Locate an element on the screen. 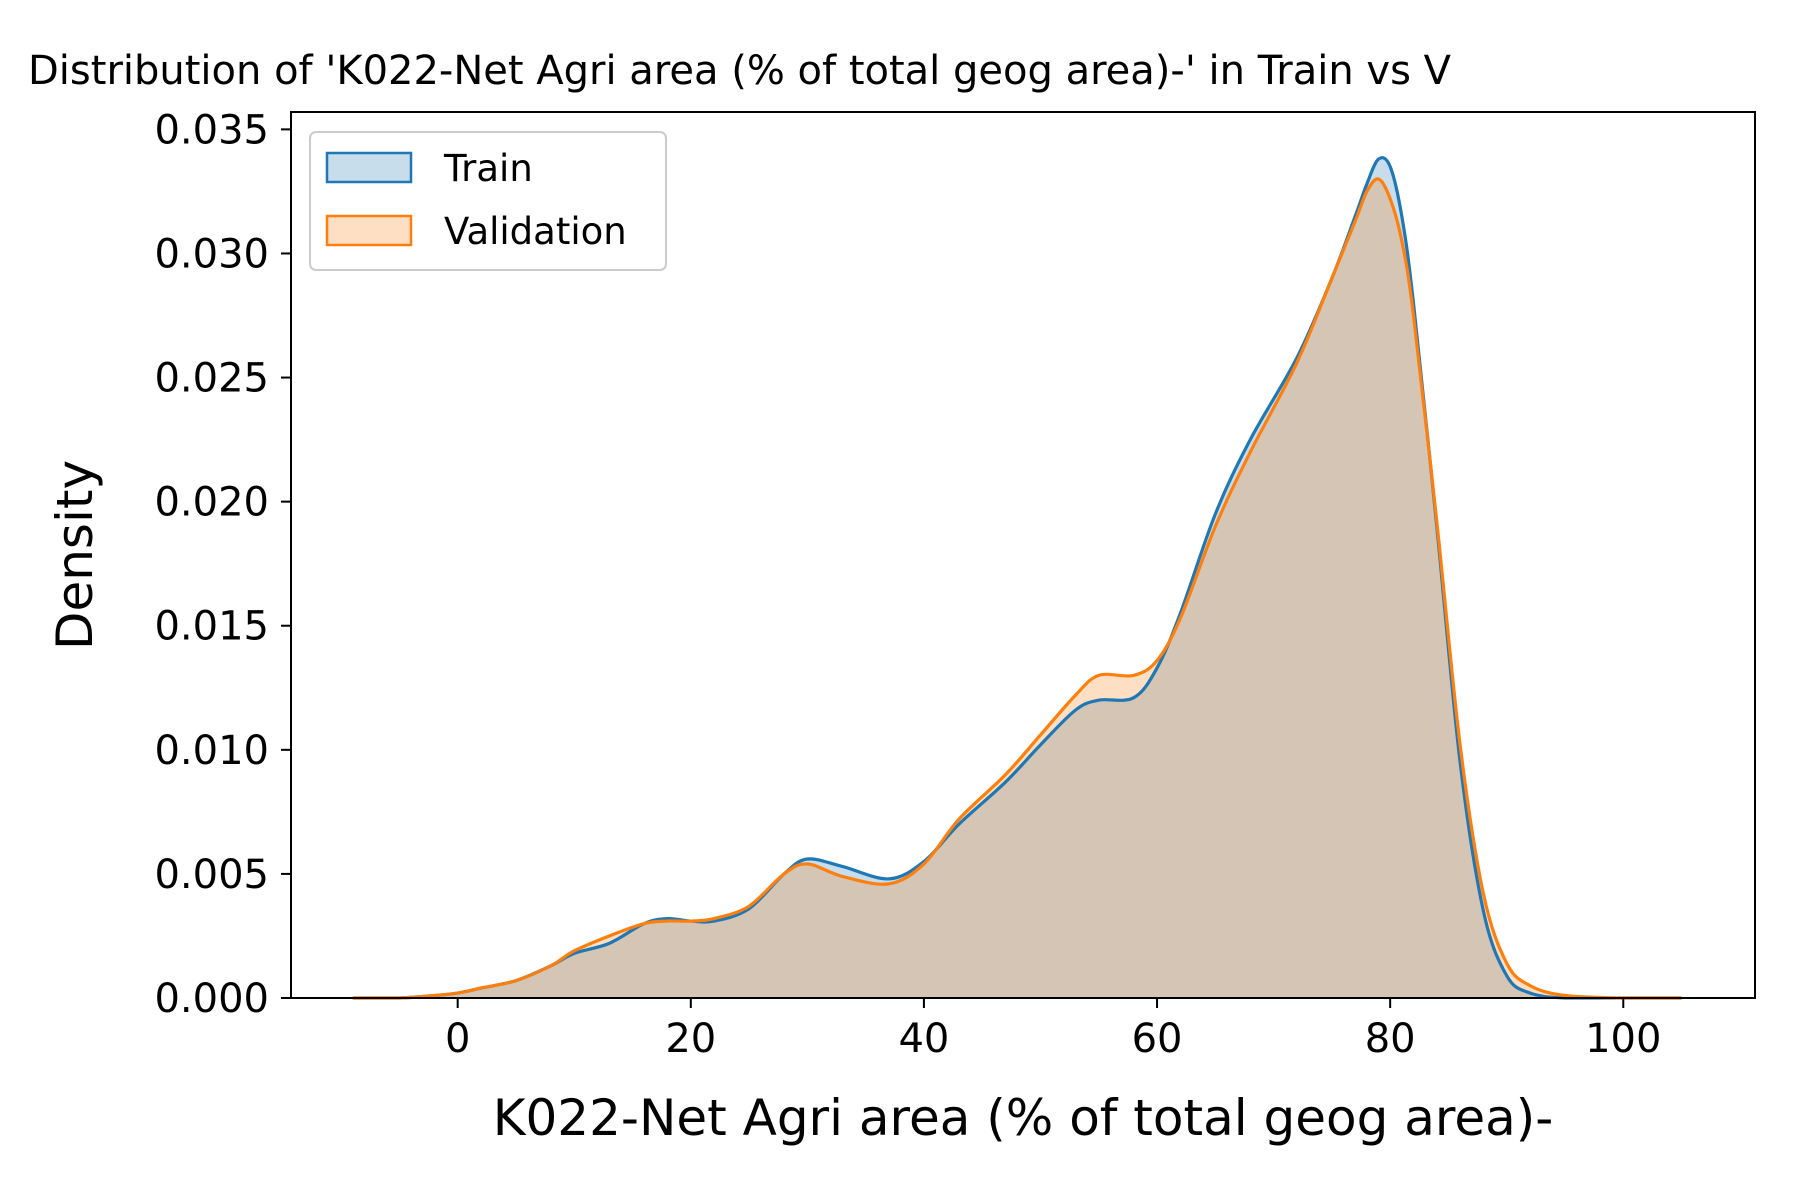  legend-swatch-train is located at coordinates (369, 167).